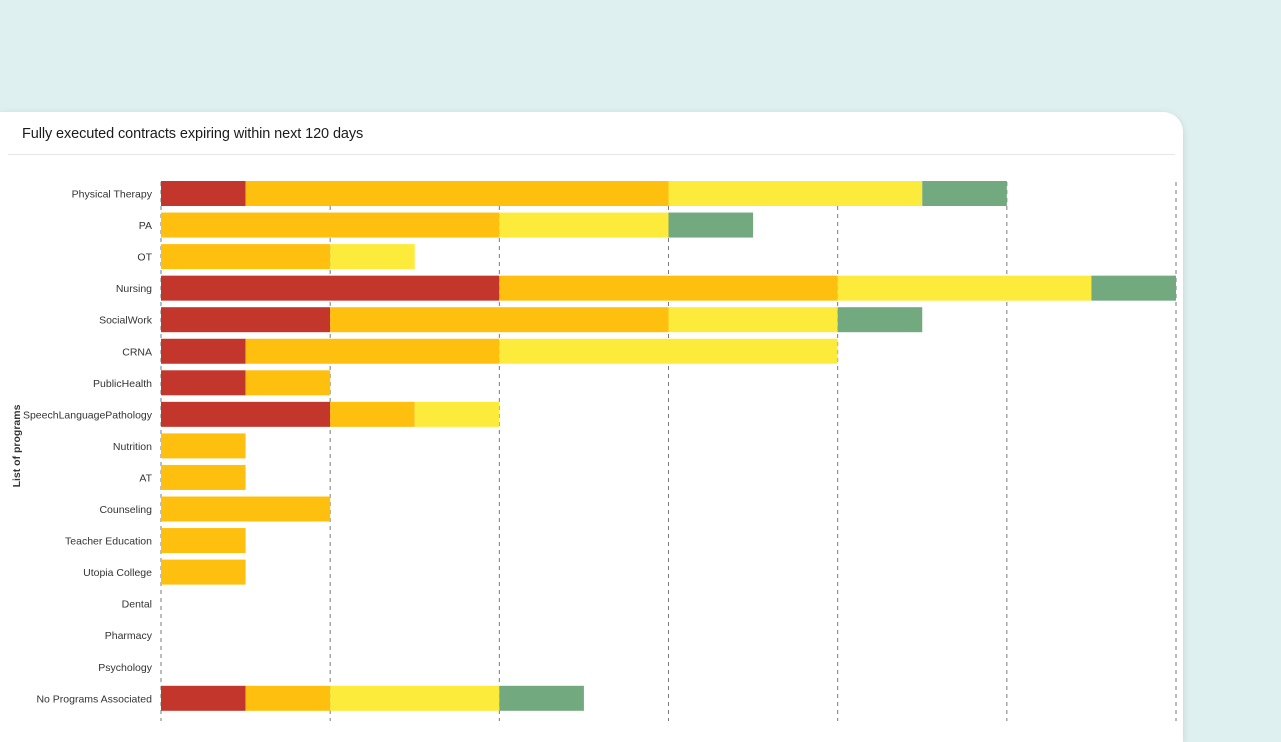  I want to click on category-label: No Programs Associated, so click(94, 699).